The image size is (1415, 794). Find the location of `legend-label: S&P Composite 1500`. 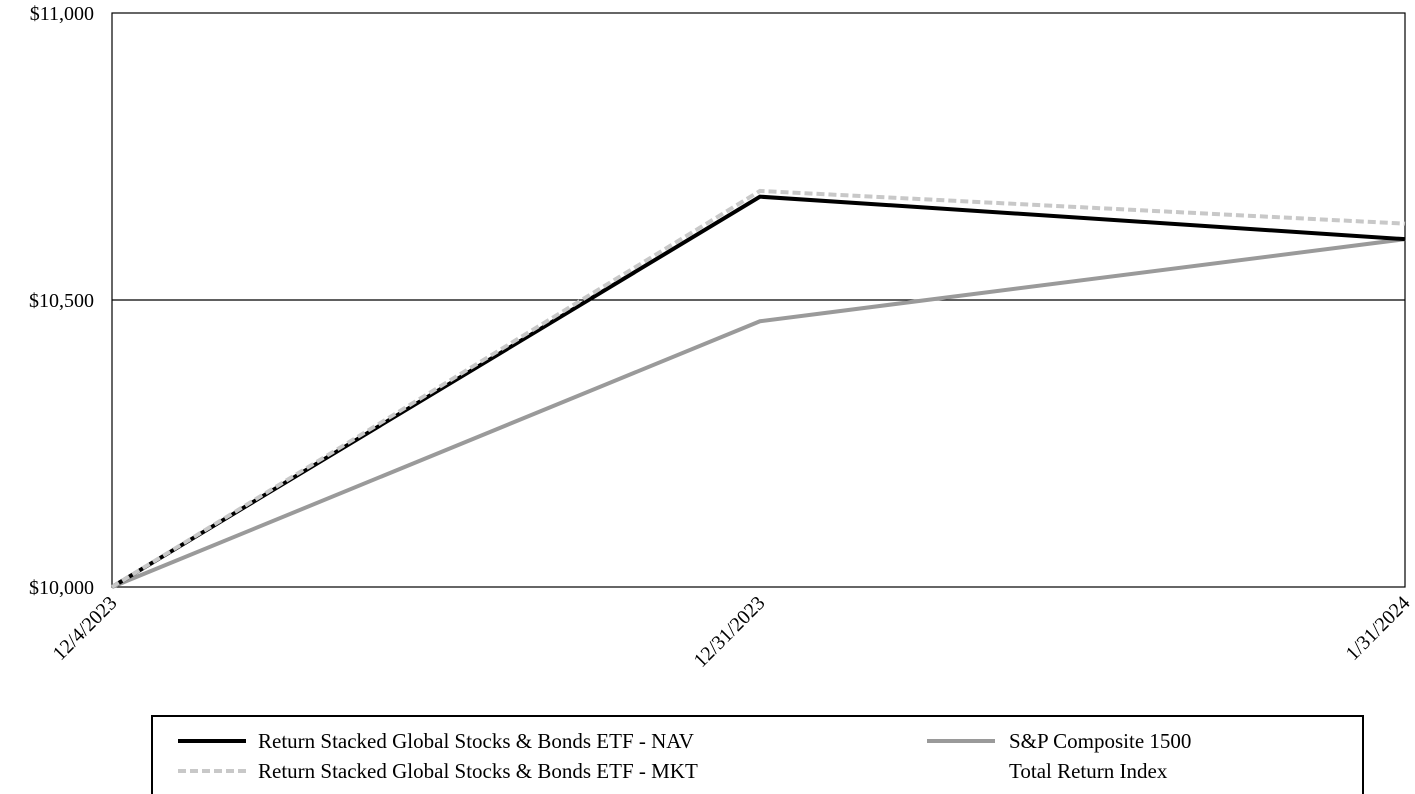

legend-label: S&P Composite 1500 is located at coordinates (1100, 741).